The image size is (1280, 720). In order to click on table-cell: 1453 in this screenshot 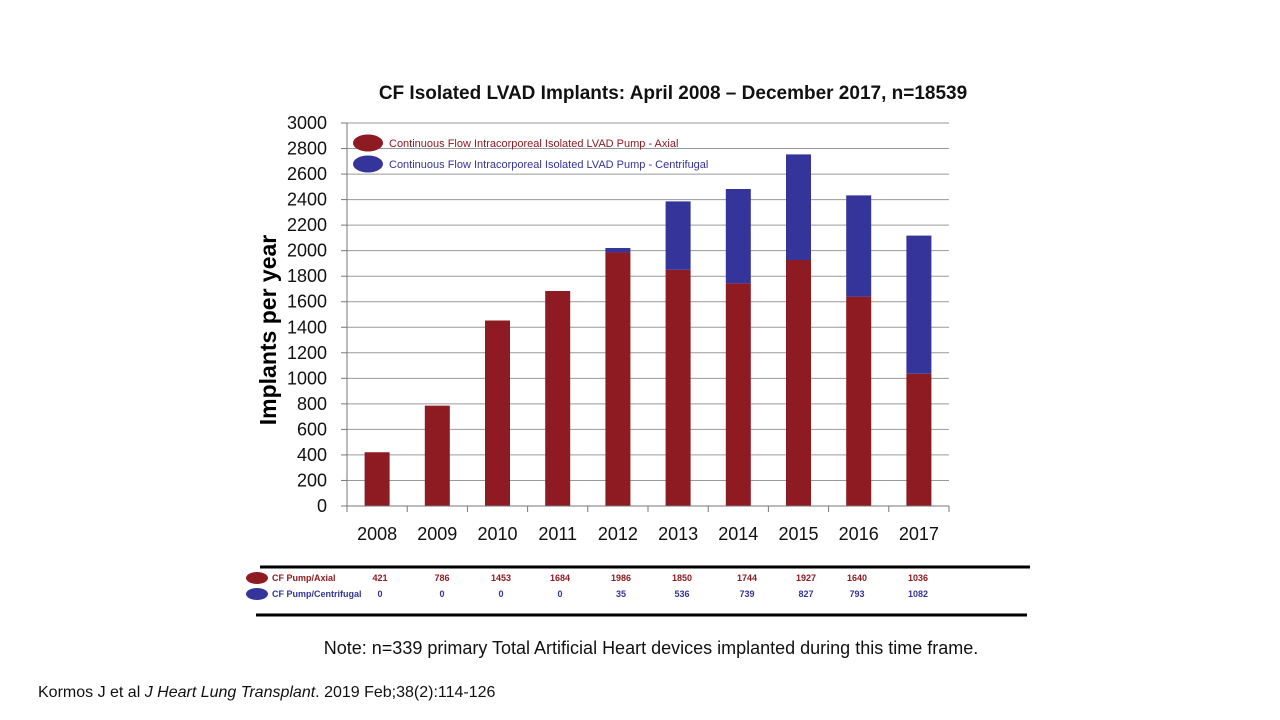, I will do `click(501, 578)`.